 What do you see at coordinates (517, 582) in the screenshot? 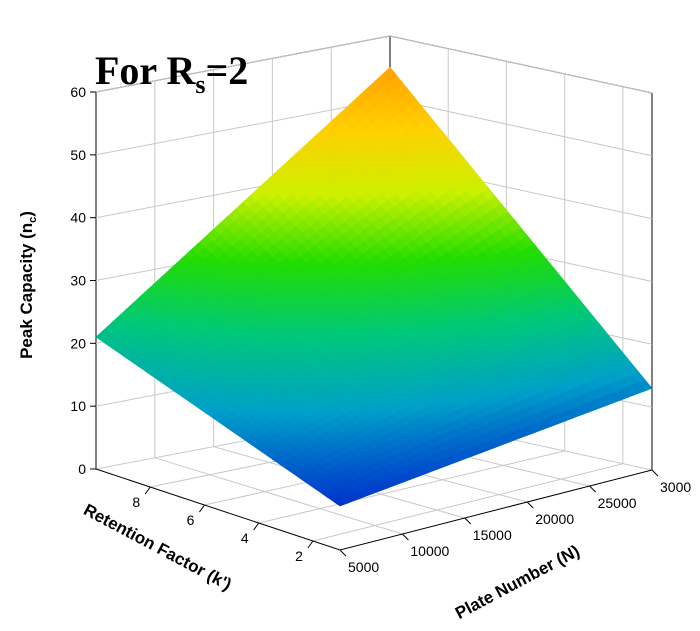
I see `y-axis-label: Plate Number (N)` at bounding box center [517, 582].